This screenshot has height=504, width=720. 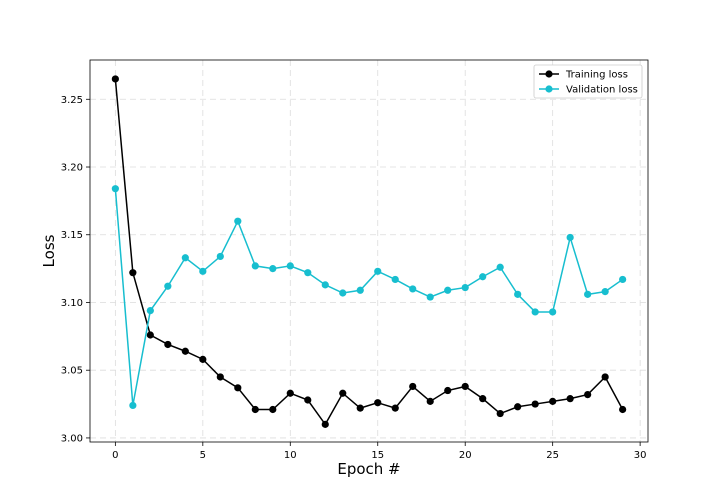 What do you see at coordinates (640, 455) in the screenshot?
I see `x-tick-label: 30` at bounding box center [640, 455].